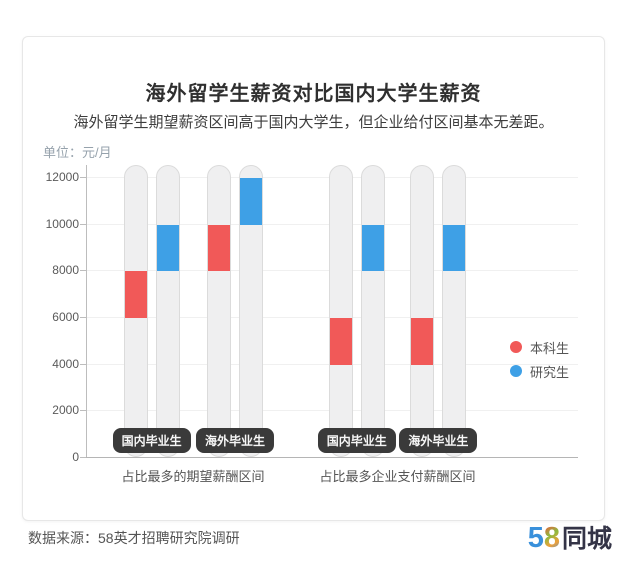  Describe the element at coordinates (586, 539) in the screenshot. I see `logo-text: 同城` at that location.